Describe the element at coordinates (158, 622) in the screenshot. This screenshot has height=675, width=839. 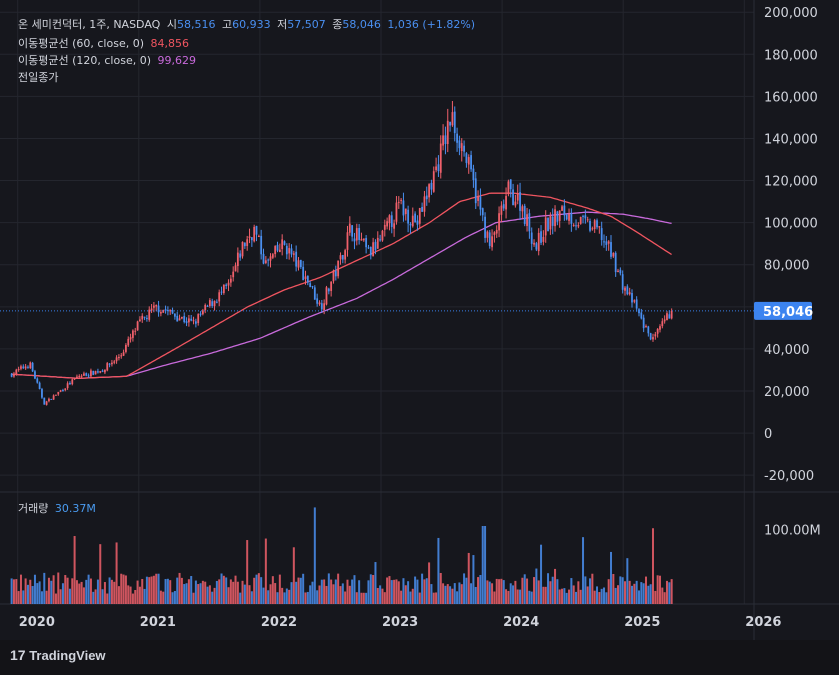
I see `x-tick-label: 2021` at that location.